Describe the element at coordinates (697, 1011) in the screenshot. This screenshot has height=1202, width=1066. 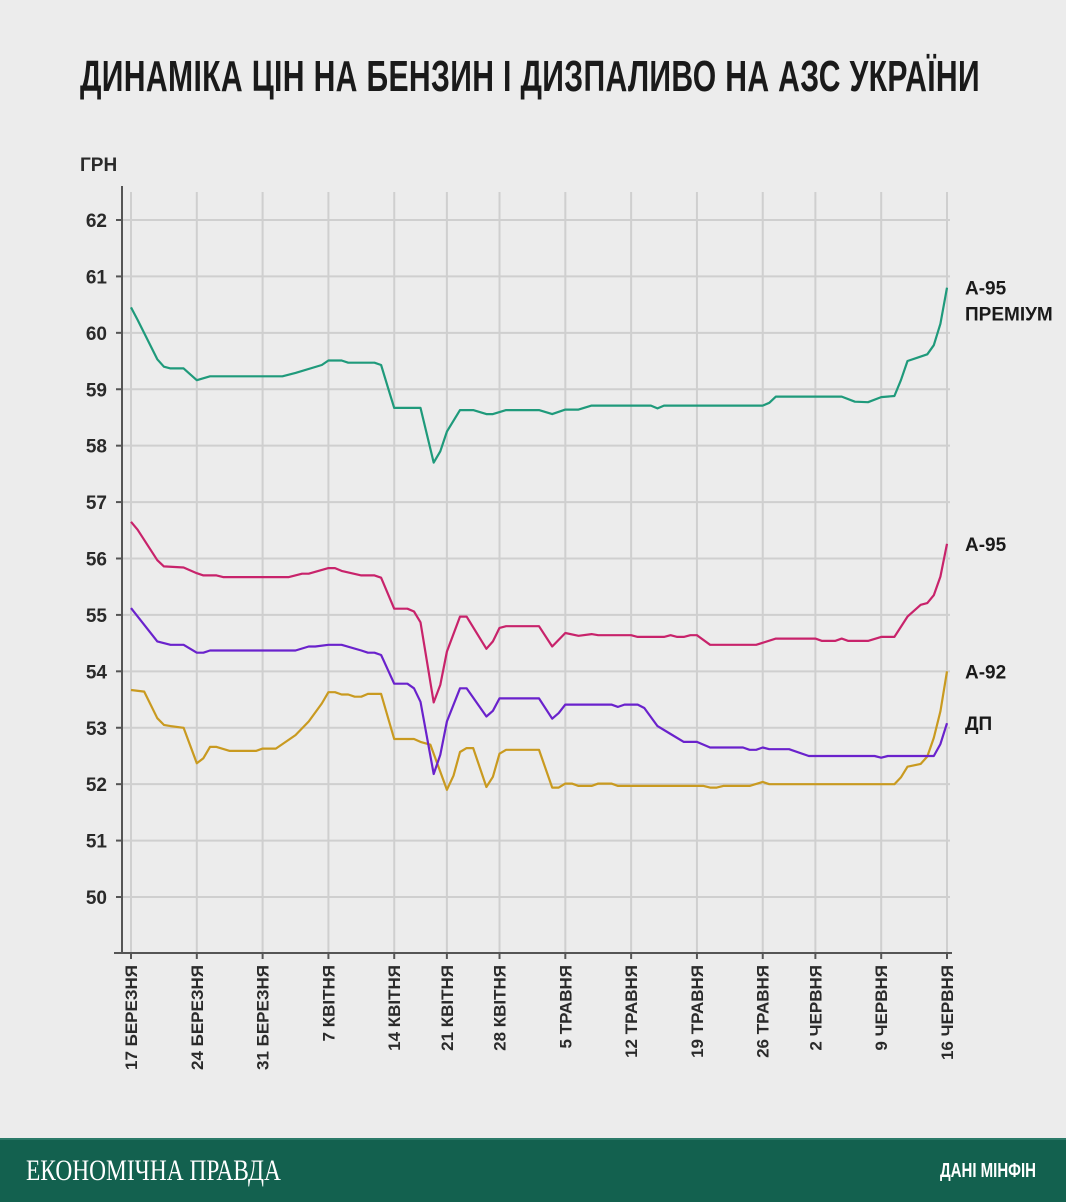
I see `x-tick-label: 19 ТРАВНЯ` at that location.